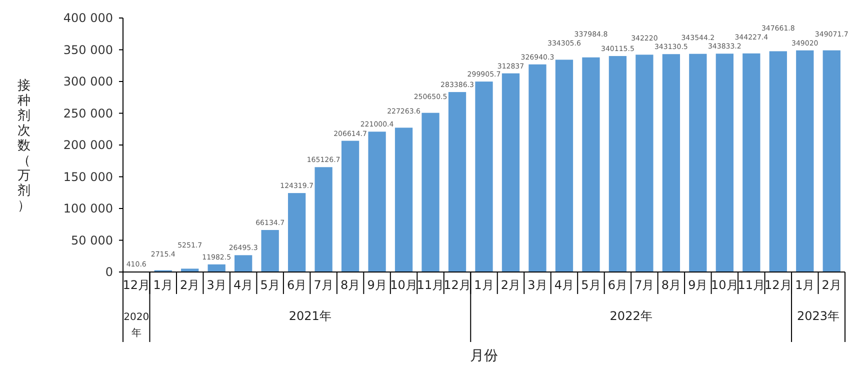 The width and height of the screenshot is (865, 368). What do you see at coordinates (484, 356) in the screenshot?
I see `x-axis-title: 月份` at bounding box center [484, 356].